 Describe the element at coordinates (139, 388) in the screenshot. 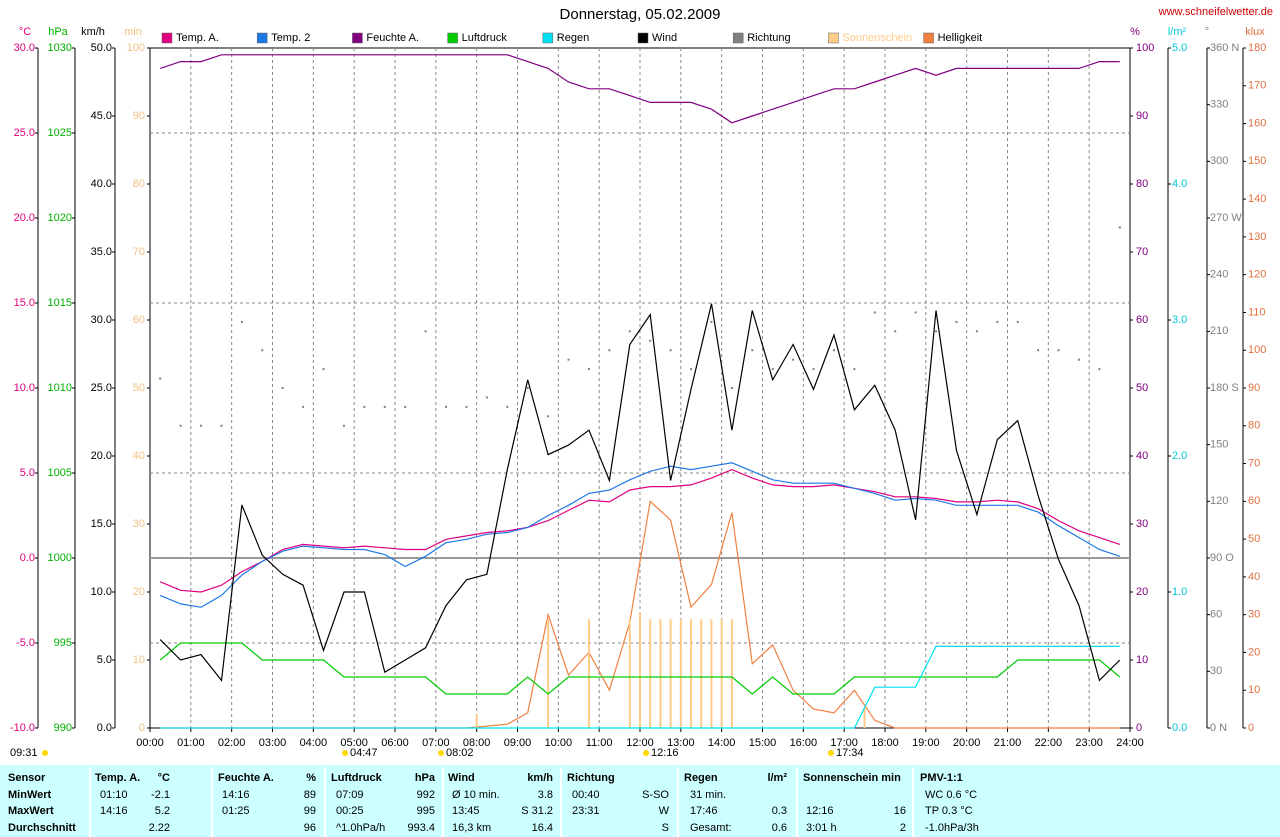

I see `y-tick-label: 50` at that location.